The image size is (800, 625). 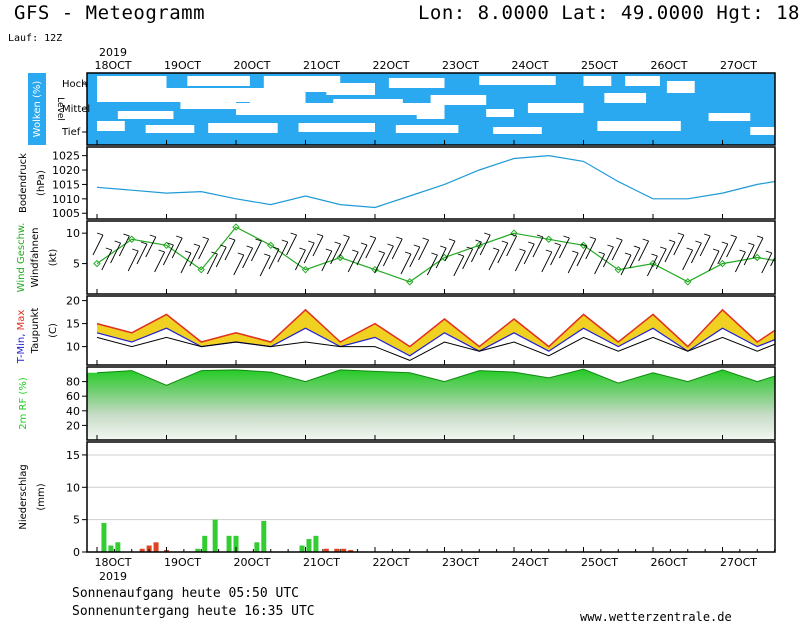 I want to click on bottom-date-label: 18OCT, so click(x=112, y=562).